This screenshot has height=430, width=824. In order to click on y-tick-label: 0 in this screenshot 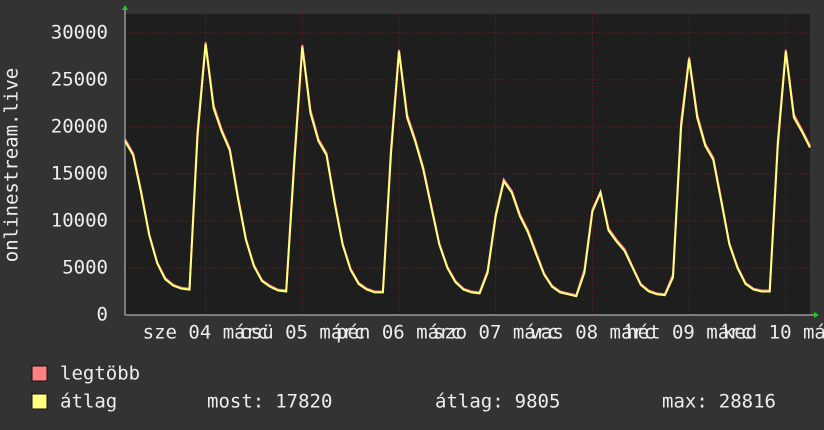, I will do `click(102, 315)`.